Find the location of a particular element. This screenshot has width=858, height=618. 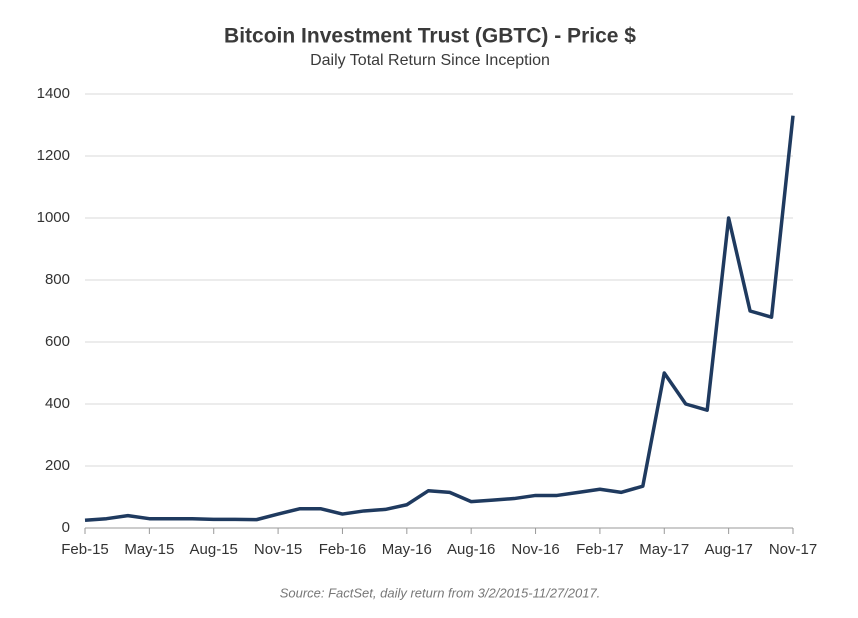

y-tick-label: 800 is located at coordinates (57, 279).